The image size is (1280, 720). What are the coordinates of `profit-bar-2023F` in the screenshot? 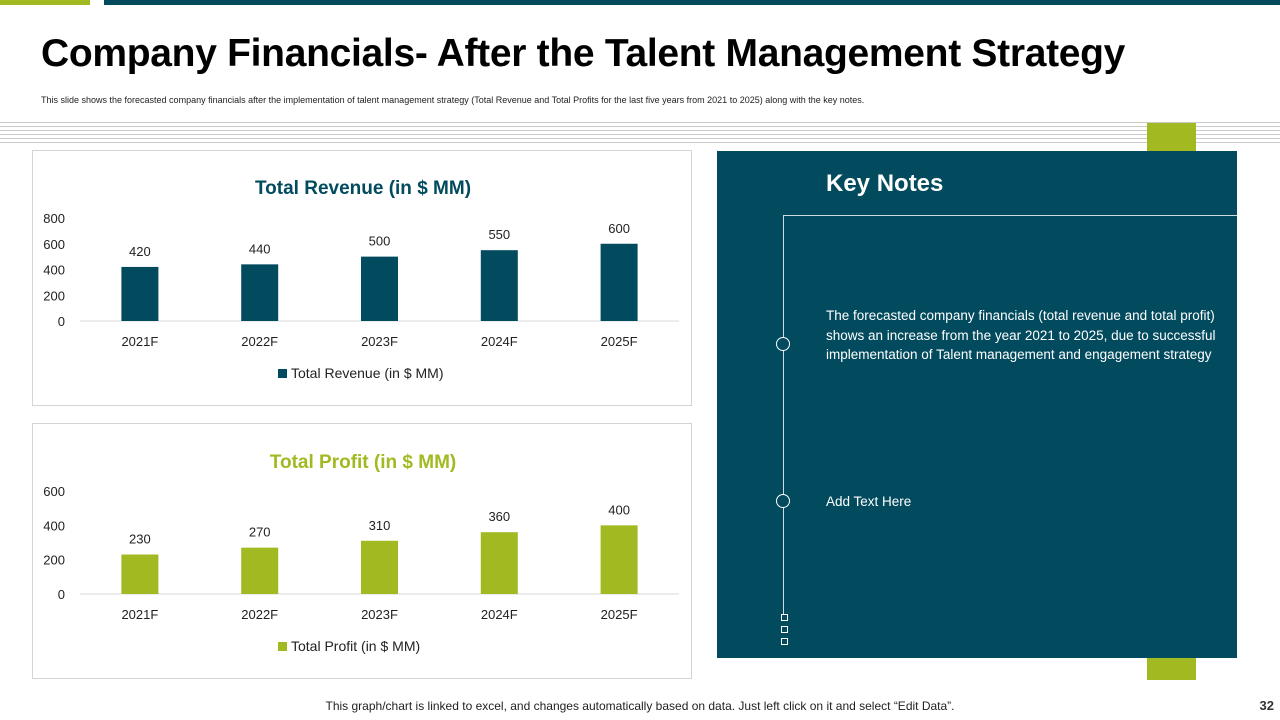 It's located at (379, 567).